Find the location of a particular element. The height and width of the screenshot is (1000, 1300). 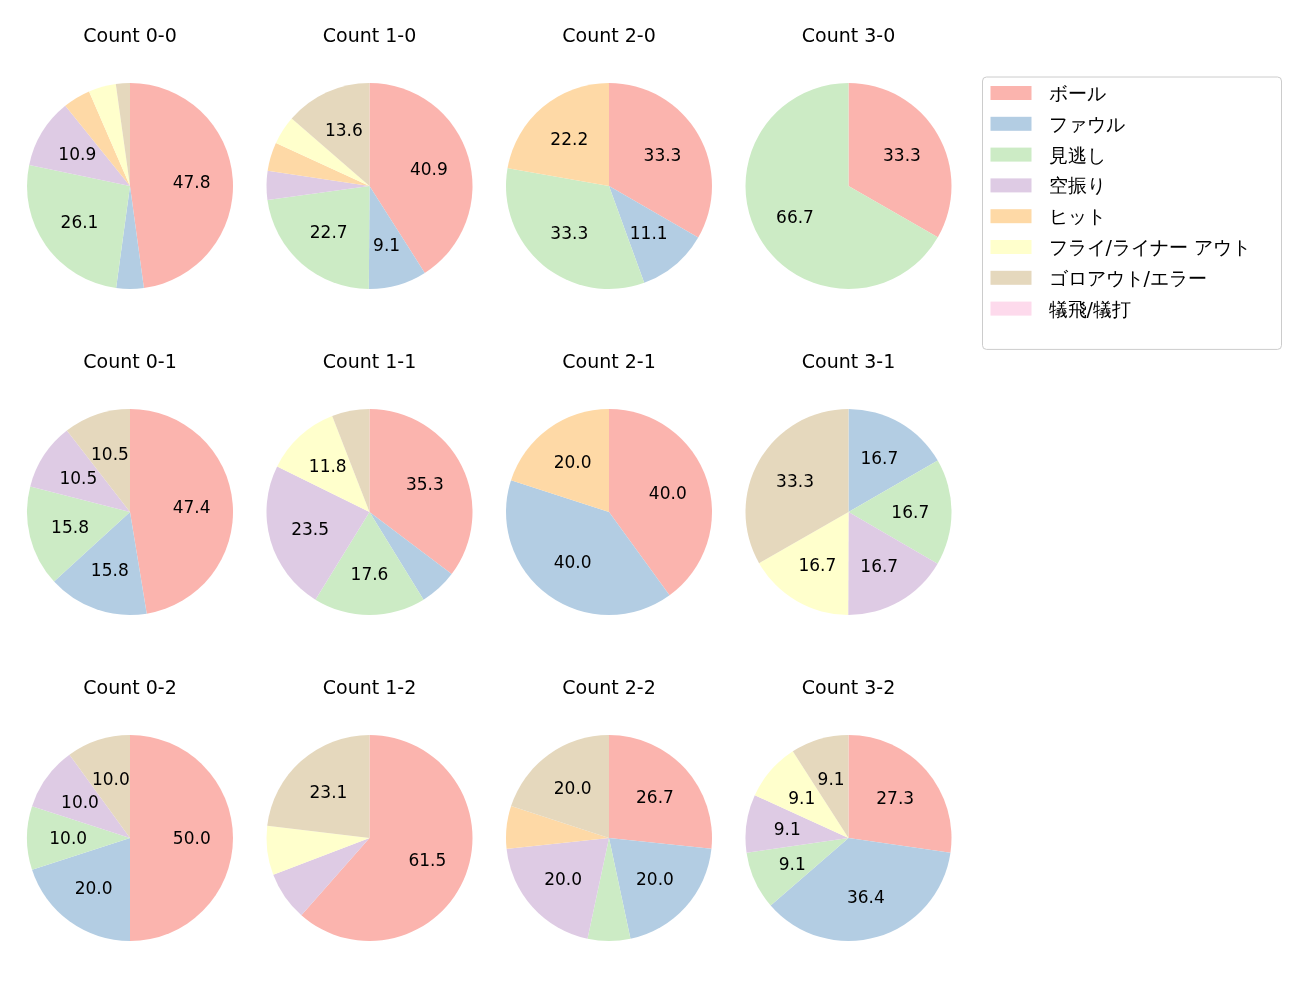

legend-label: ゴロアウト/エラー is located at coordinates (1127, 277).